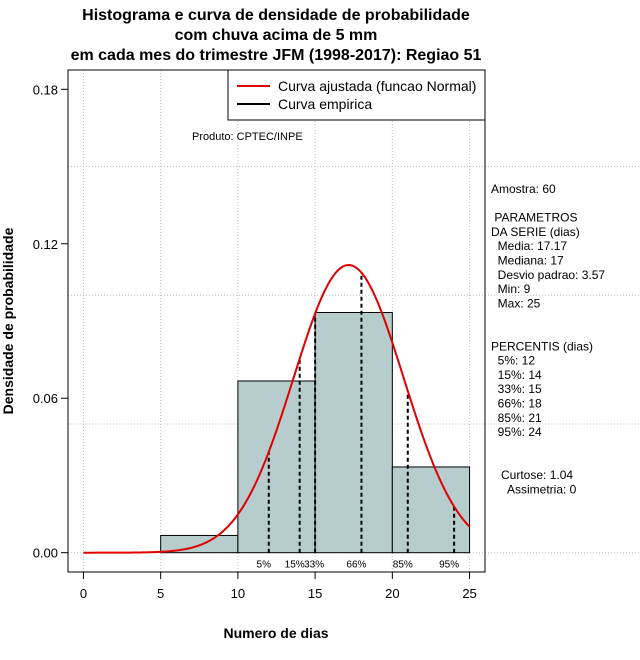  I want to click on stats-line: Mediana: 17, so click(527, 261).